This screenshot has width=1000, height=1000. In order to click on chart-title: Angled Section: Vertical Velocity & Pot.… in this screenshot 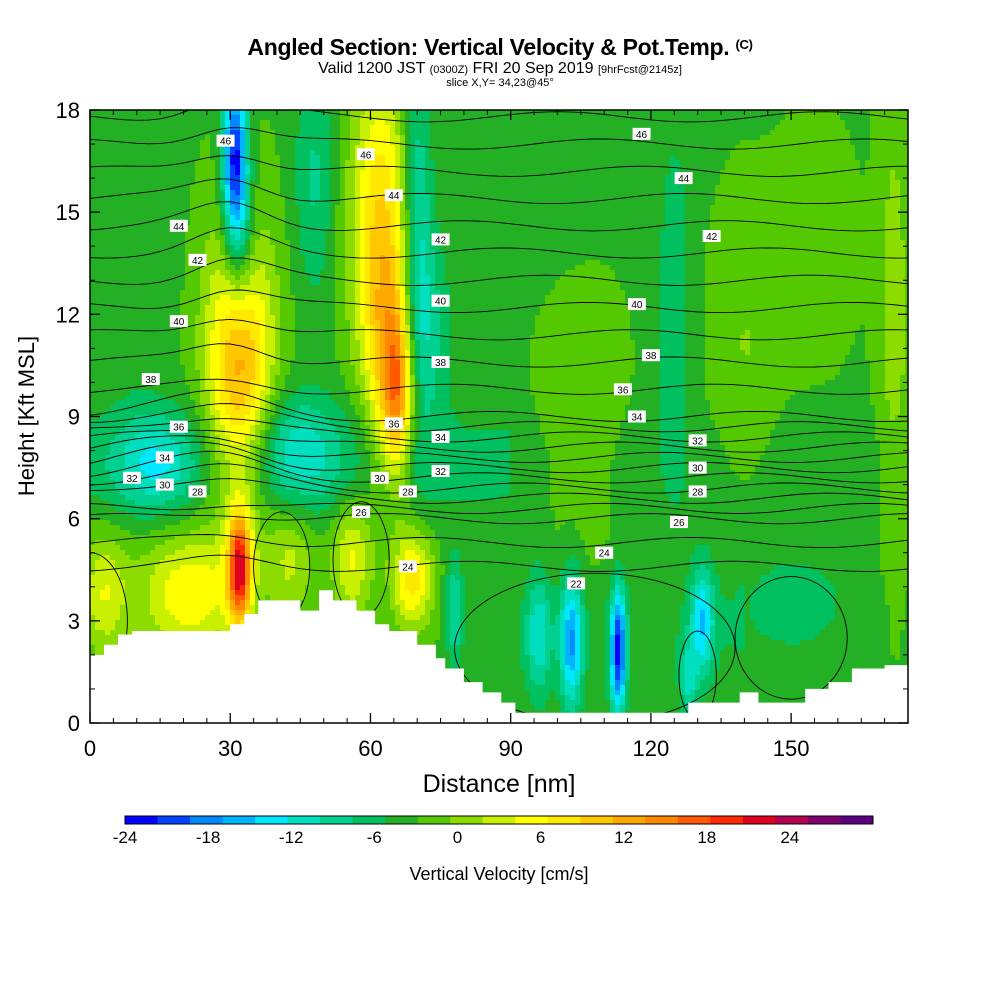, I will do `click(488, 47)`.